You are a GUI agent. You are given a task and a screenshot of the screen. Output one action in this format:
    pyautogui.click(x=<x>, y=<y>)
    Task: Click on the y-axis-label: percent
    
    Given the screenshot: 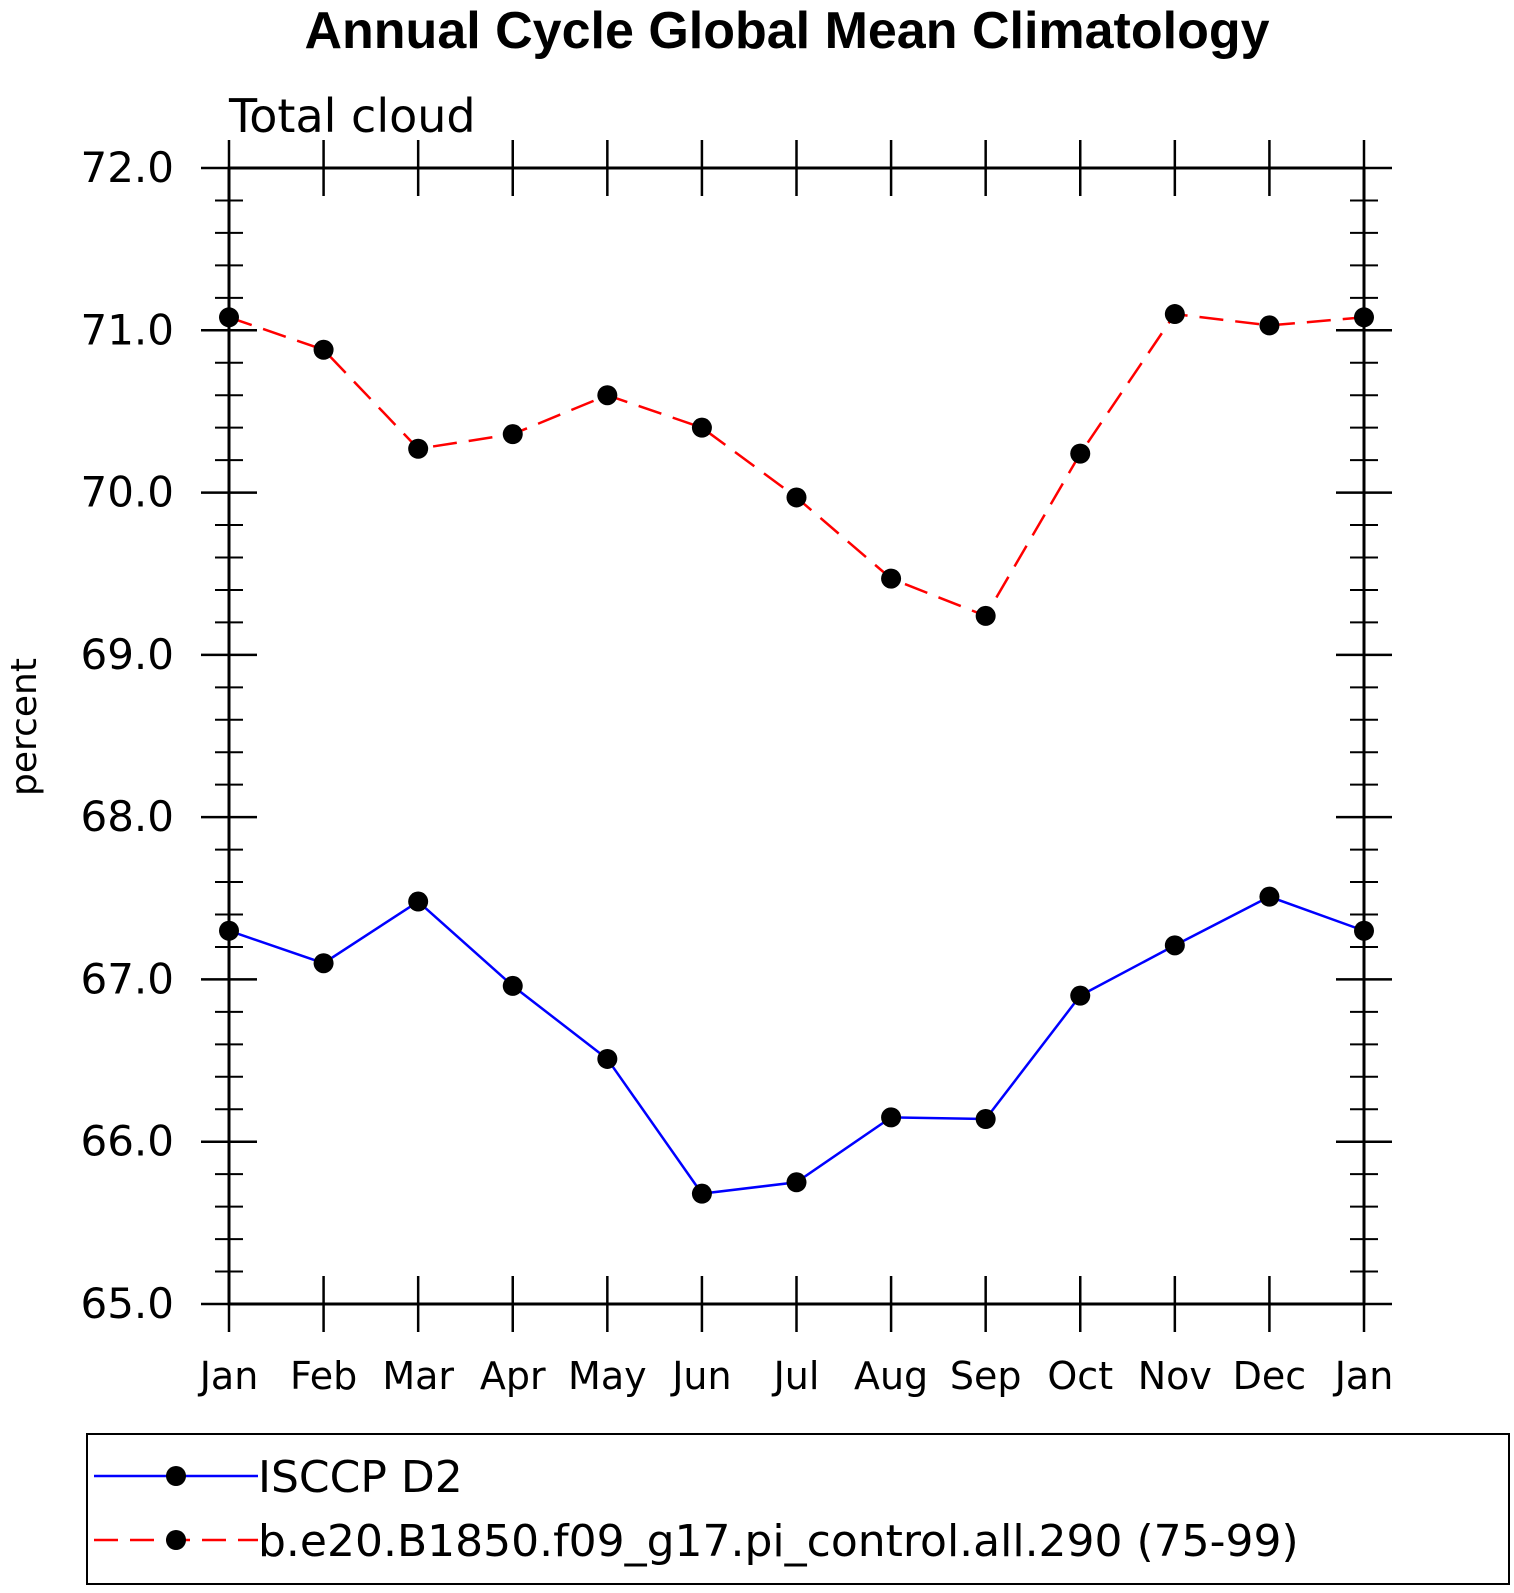 What is the action you would take?
    pyautogui.click(x=24, y=727)
    